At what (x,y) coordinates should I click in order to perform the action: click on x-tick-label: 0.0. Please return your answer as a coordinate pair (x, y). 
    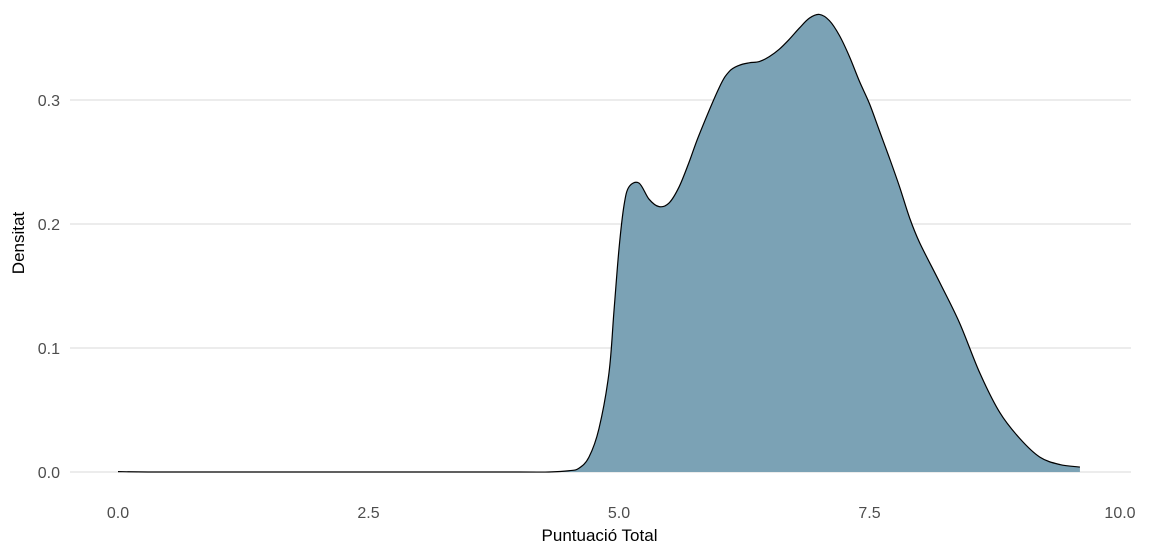
    Looking at the image, I should click on (118, 513).